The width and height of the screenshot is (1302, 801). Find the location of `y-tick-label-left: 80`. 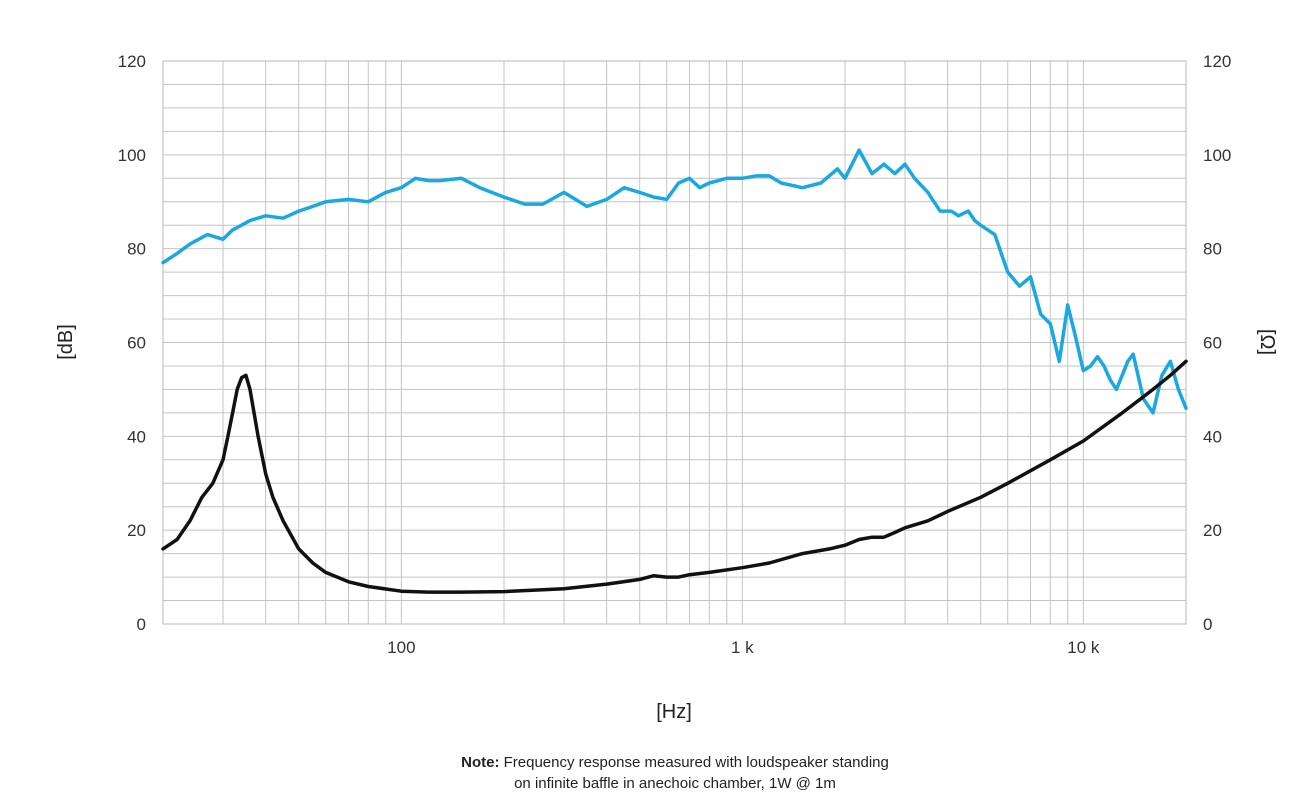

y-tick-label-left: 80 is located at coordinates (136, 249).